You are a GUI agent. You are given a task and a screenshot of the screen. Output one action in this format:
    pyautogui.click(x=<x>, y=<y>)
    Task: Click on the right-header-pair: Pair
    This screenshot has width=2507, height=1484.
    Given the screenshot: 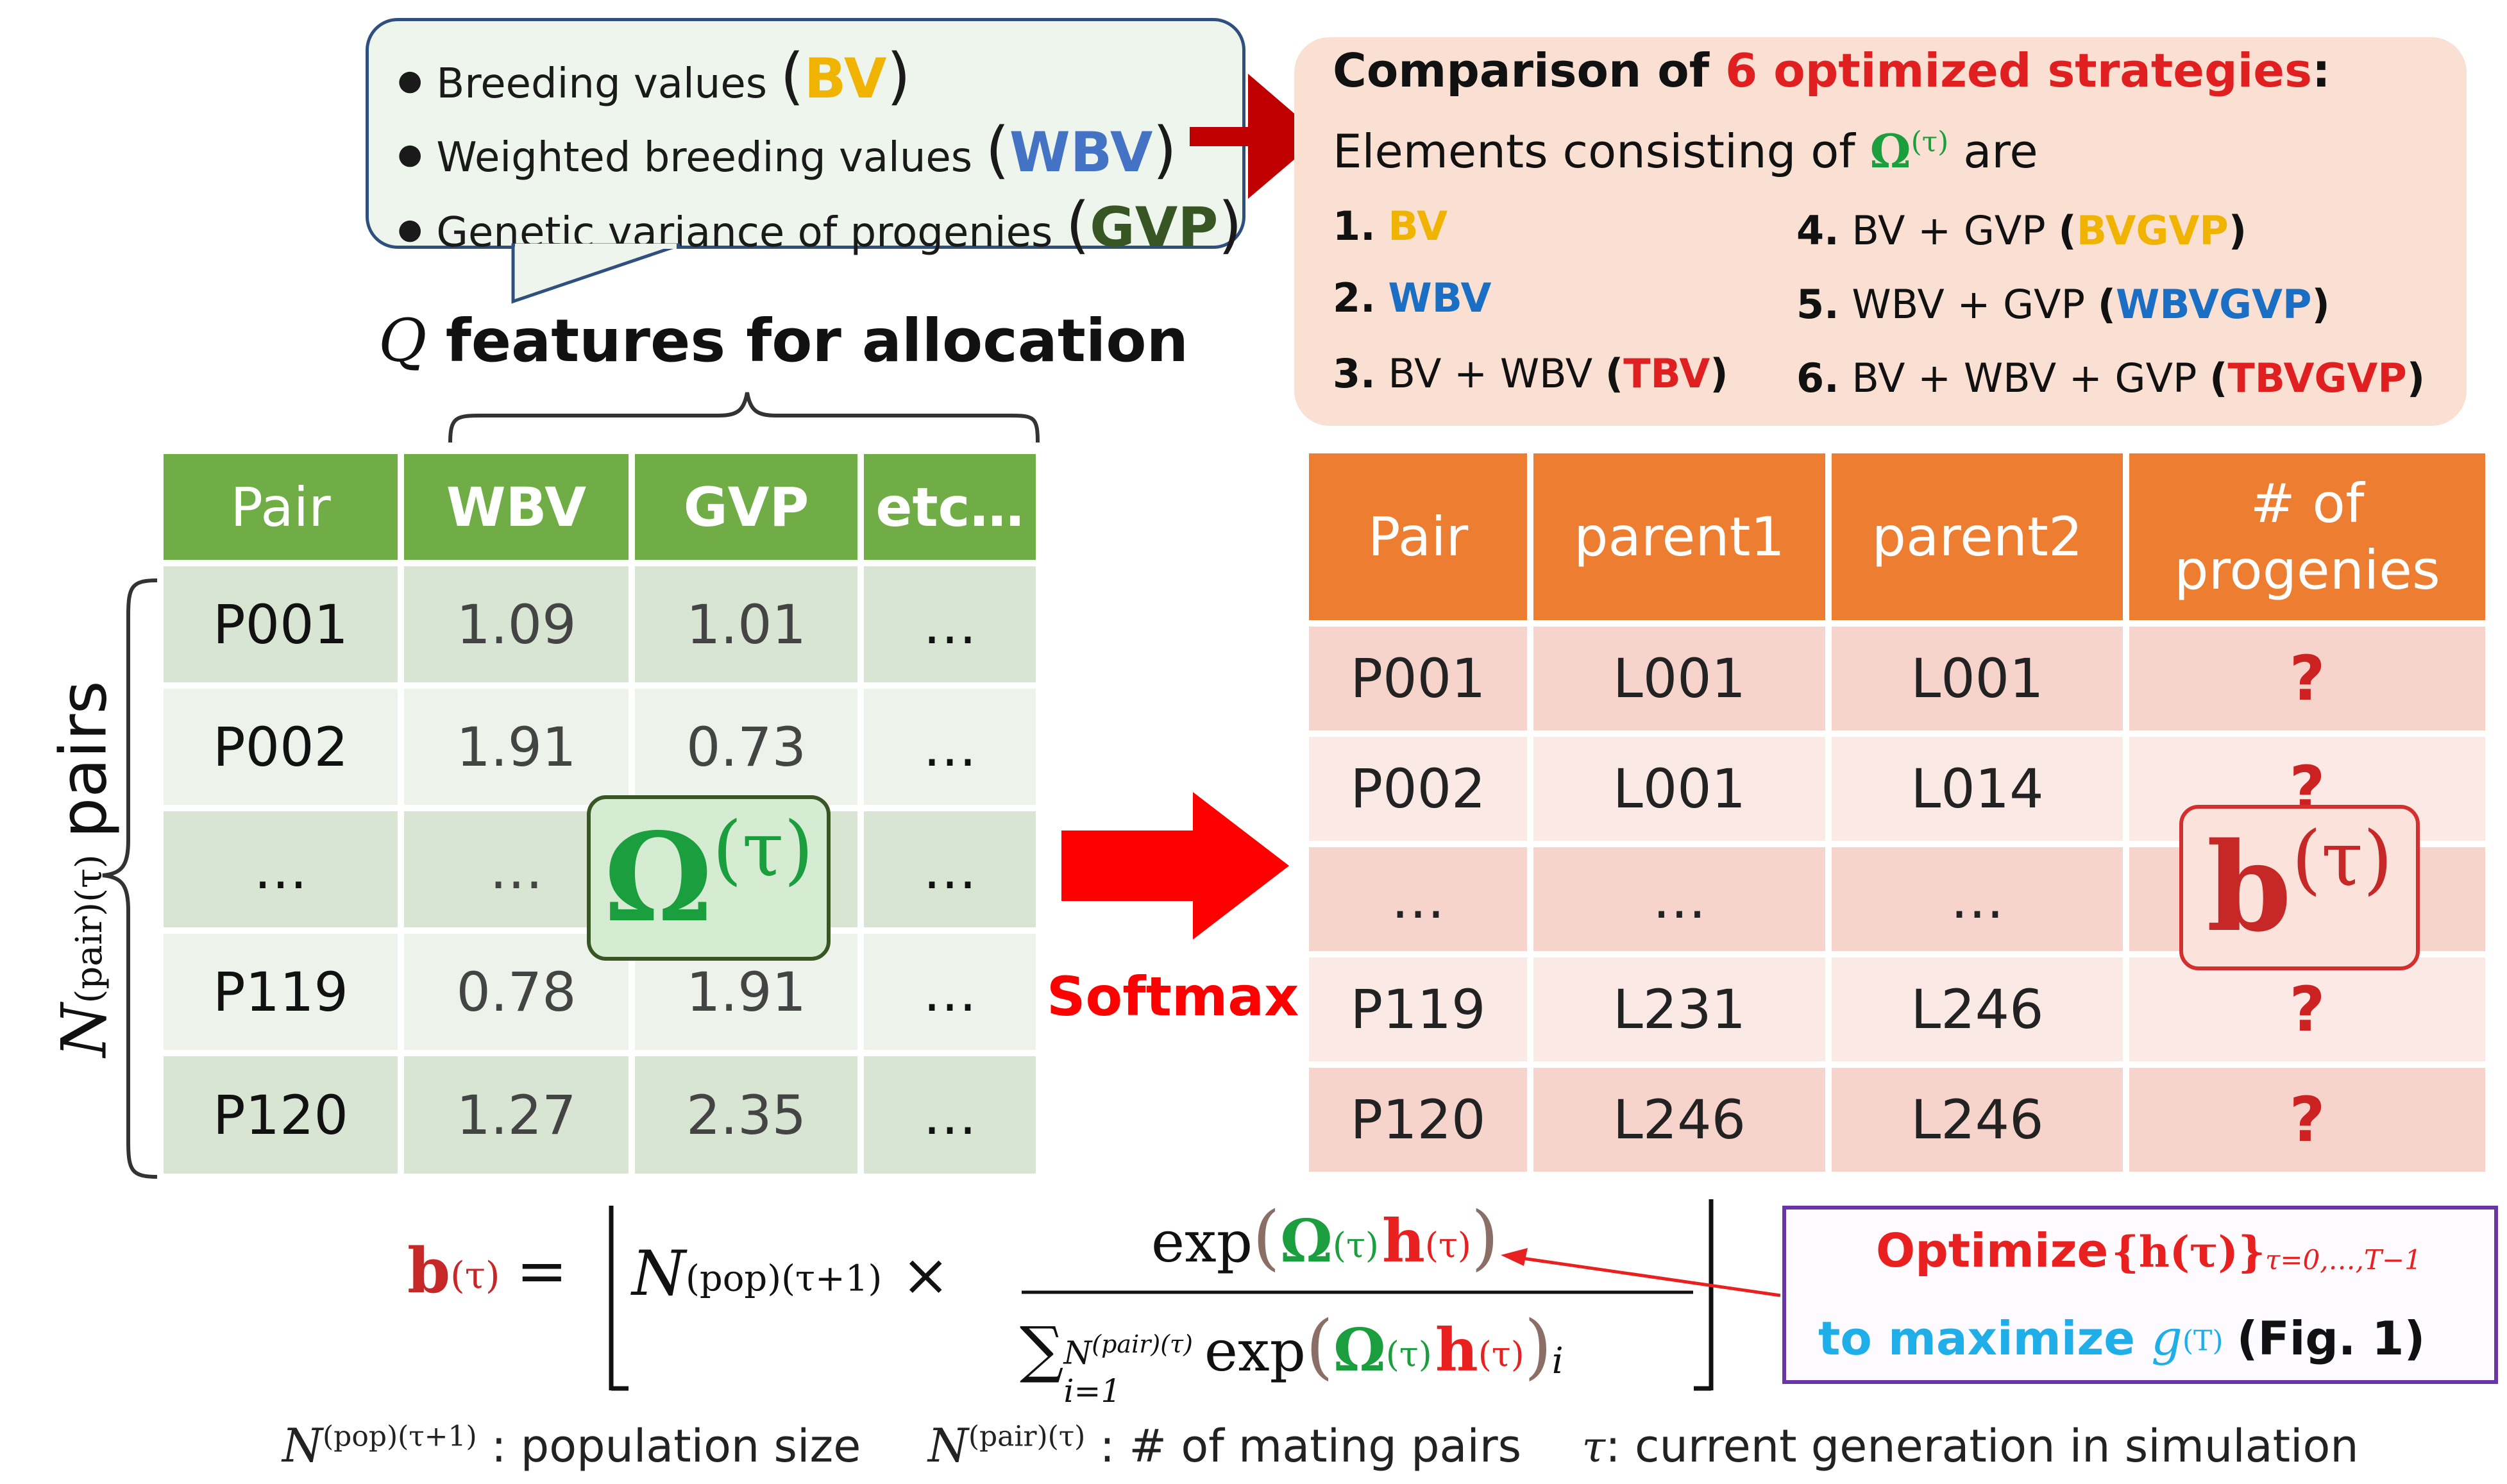 What is the action you would take?
    pyautogui.click(x=1418, y=536)
    